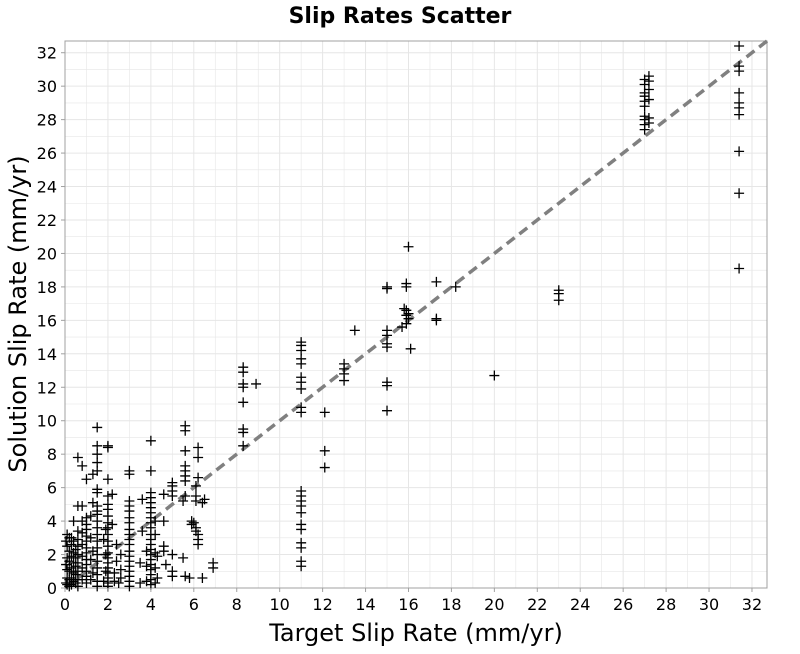 The height and width of the screenshot is (654, 800). What do you see at coordinates (408, 604) in the screenshot?
I see `x-tick-label: 16` at bounding box center [408, 604].